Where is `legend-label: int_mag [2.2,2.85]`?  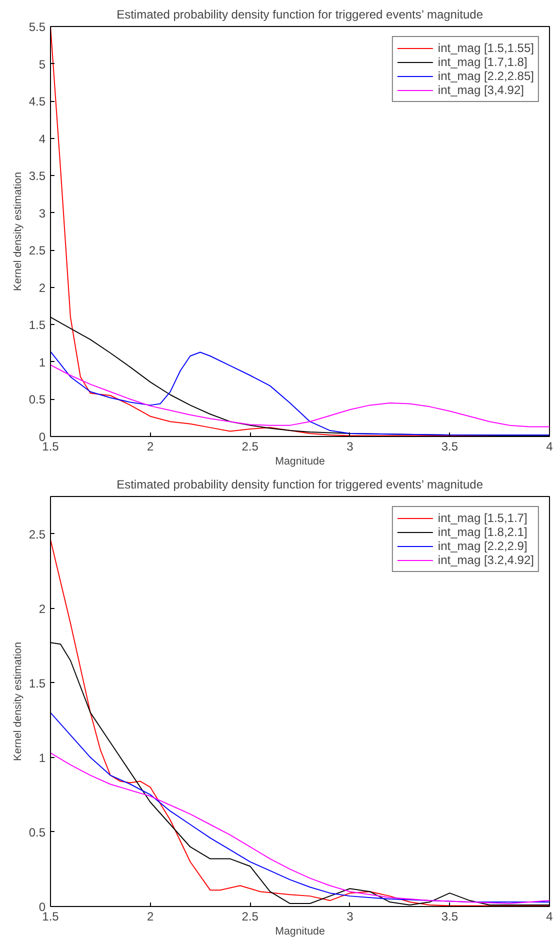
legend-label: int_mag [2.2,2.85] is located at coordinates (486, 76).